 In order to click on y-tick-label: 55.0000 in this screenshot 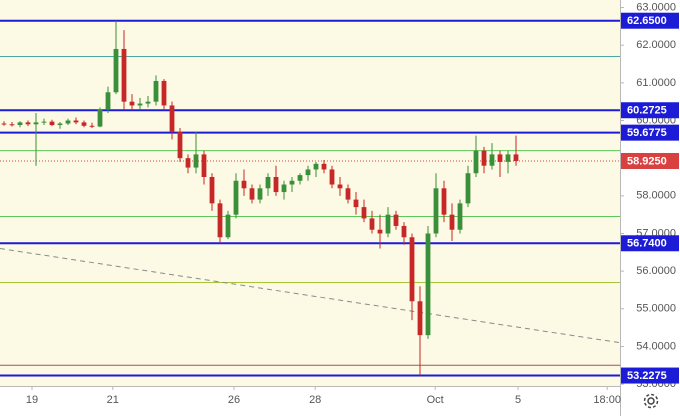, I will do `click(656, 309)`.